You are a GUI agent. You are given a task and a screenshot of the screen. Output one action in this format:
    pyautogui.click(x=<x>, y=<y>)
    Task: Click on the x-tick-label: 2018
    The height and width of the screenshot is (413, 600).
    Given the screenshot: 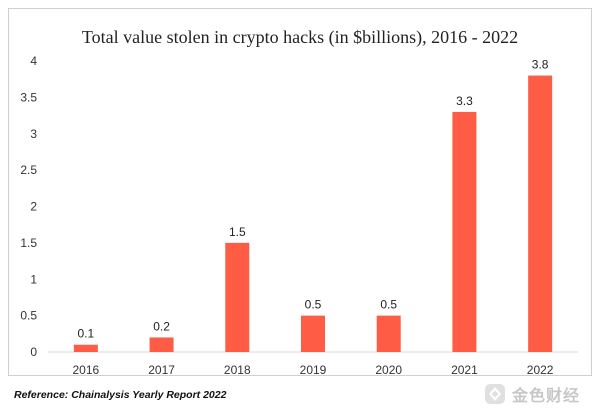 What is the action you would take?
    pyautogui.click(x=237, y=370)
    